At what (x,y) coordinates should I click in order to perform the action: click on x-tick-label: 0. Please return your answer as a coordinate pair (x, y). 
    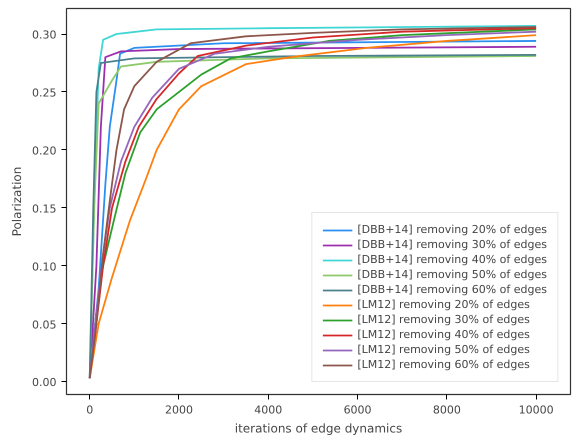
    Looking at the image, I should click on (90, 410).